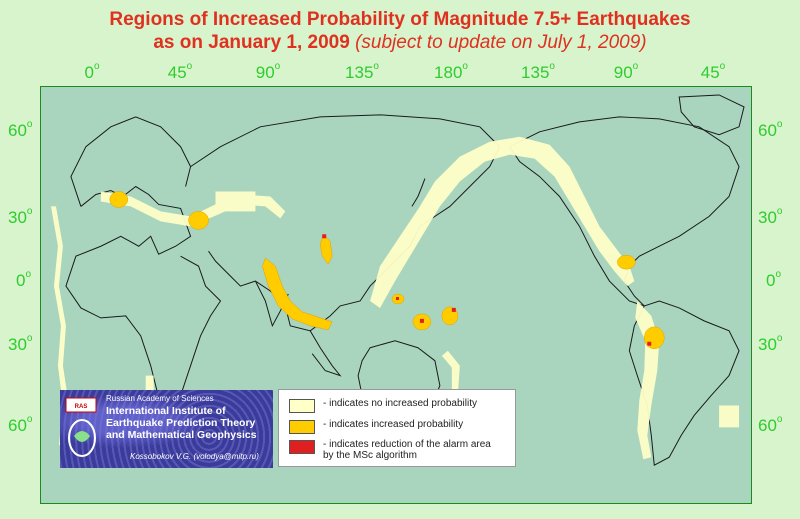 The width and height of the screenshot is (800, 519). What do you see at coordinates (326, 249) in the screenshot?
I see `philippines-alarm` at bounding box center [326, 249].